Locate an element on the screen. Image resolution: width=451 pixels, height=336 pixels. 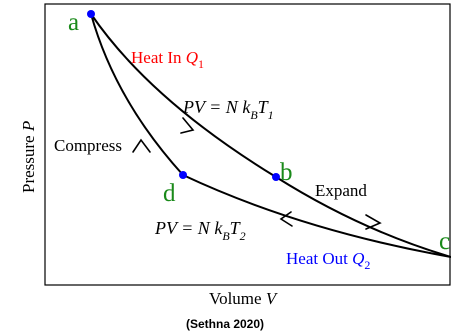
y-axis-label: Pressure P is located at coordinates (28, 157).